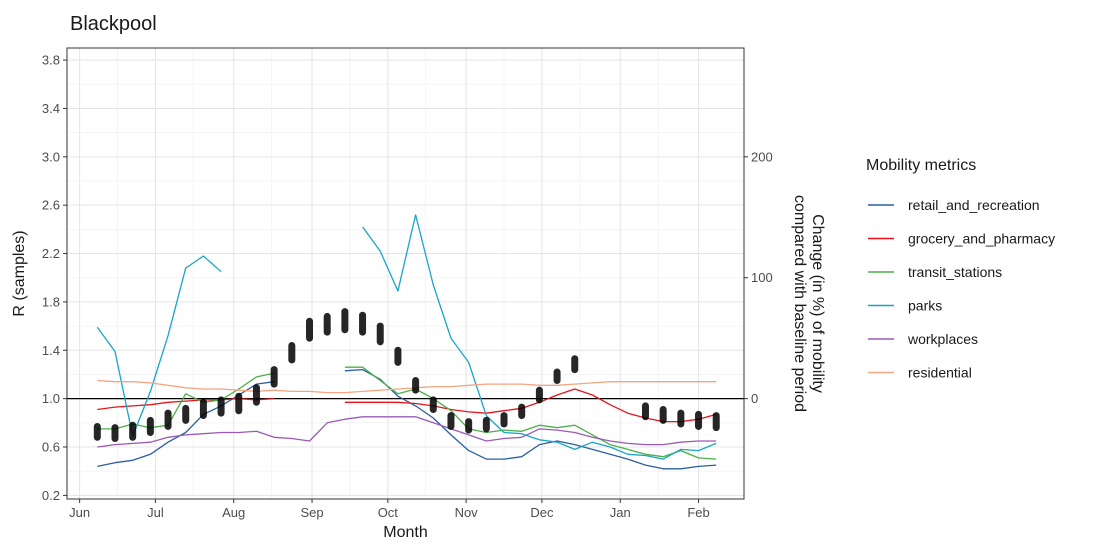 The image size is (1104, 556). I want to click on x-tick-label: Nov, so click(467, 512).